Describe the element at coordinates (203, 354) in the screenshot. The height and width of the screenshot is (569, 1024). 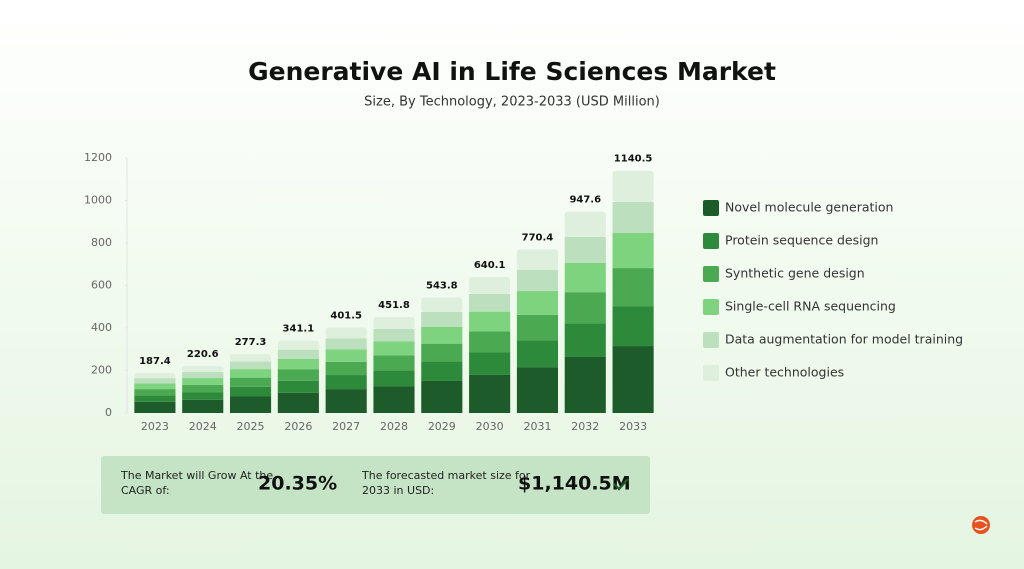
I see `total-label: 220.6` at that location.